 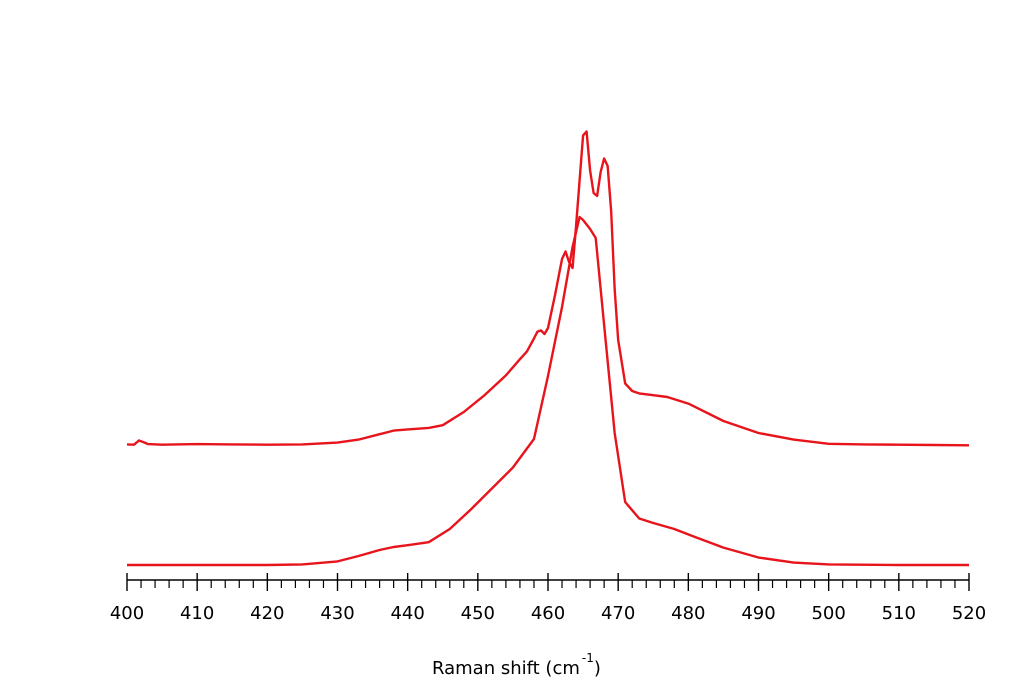 I want to click on x-axis-title: Raman shift (cm -1), so click(x=516, y=665).